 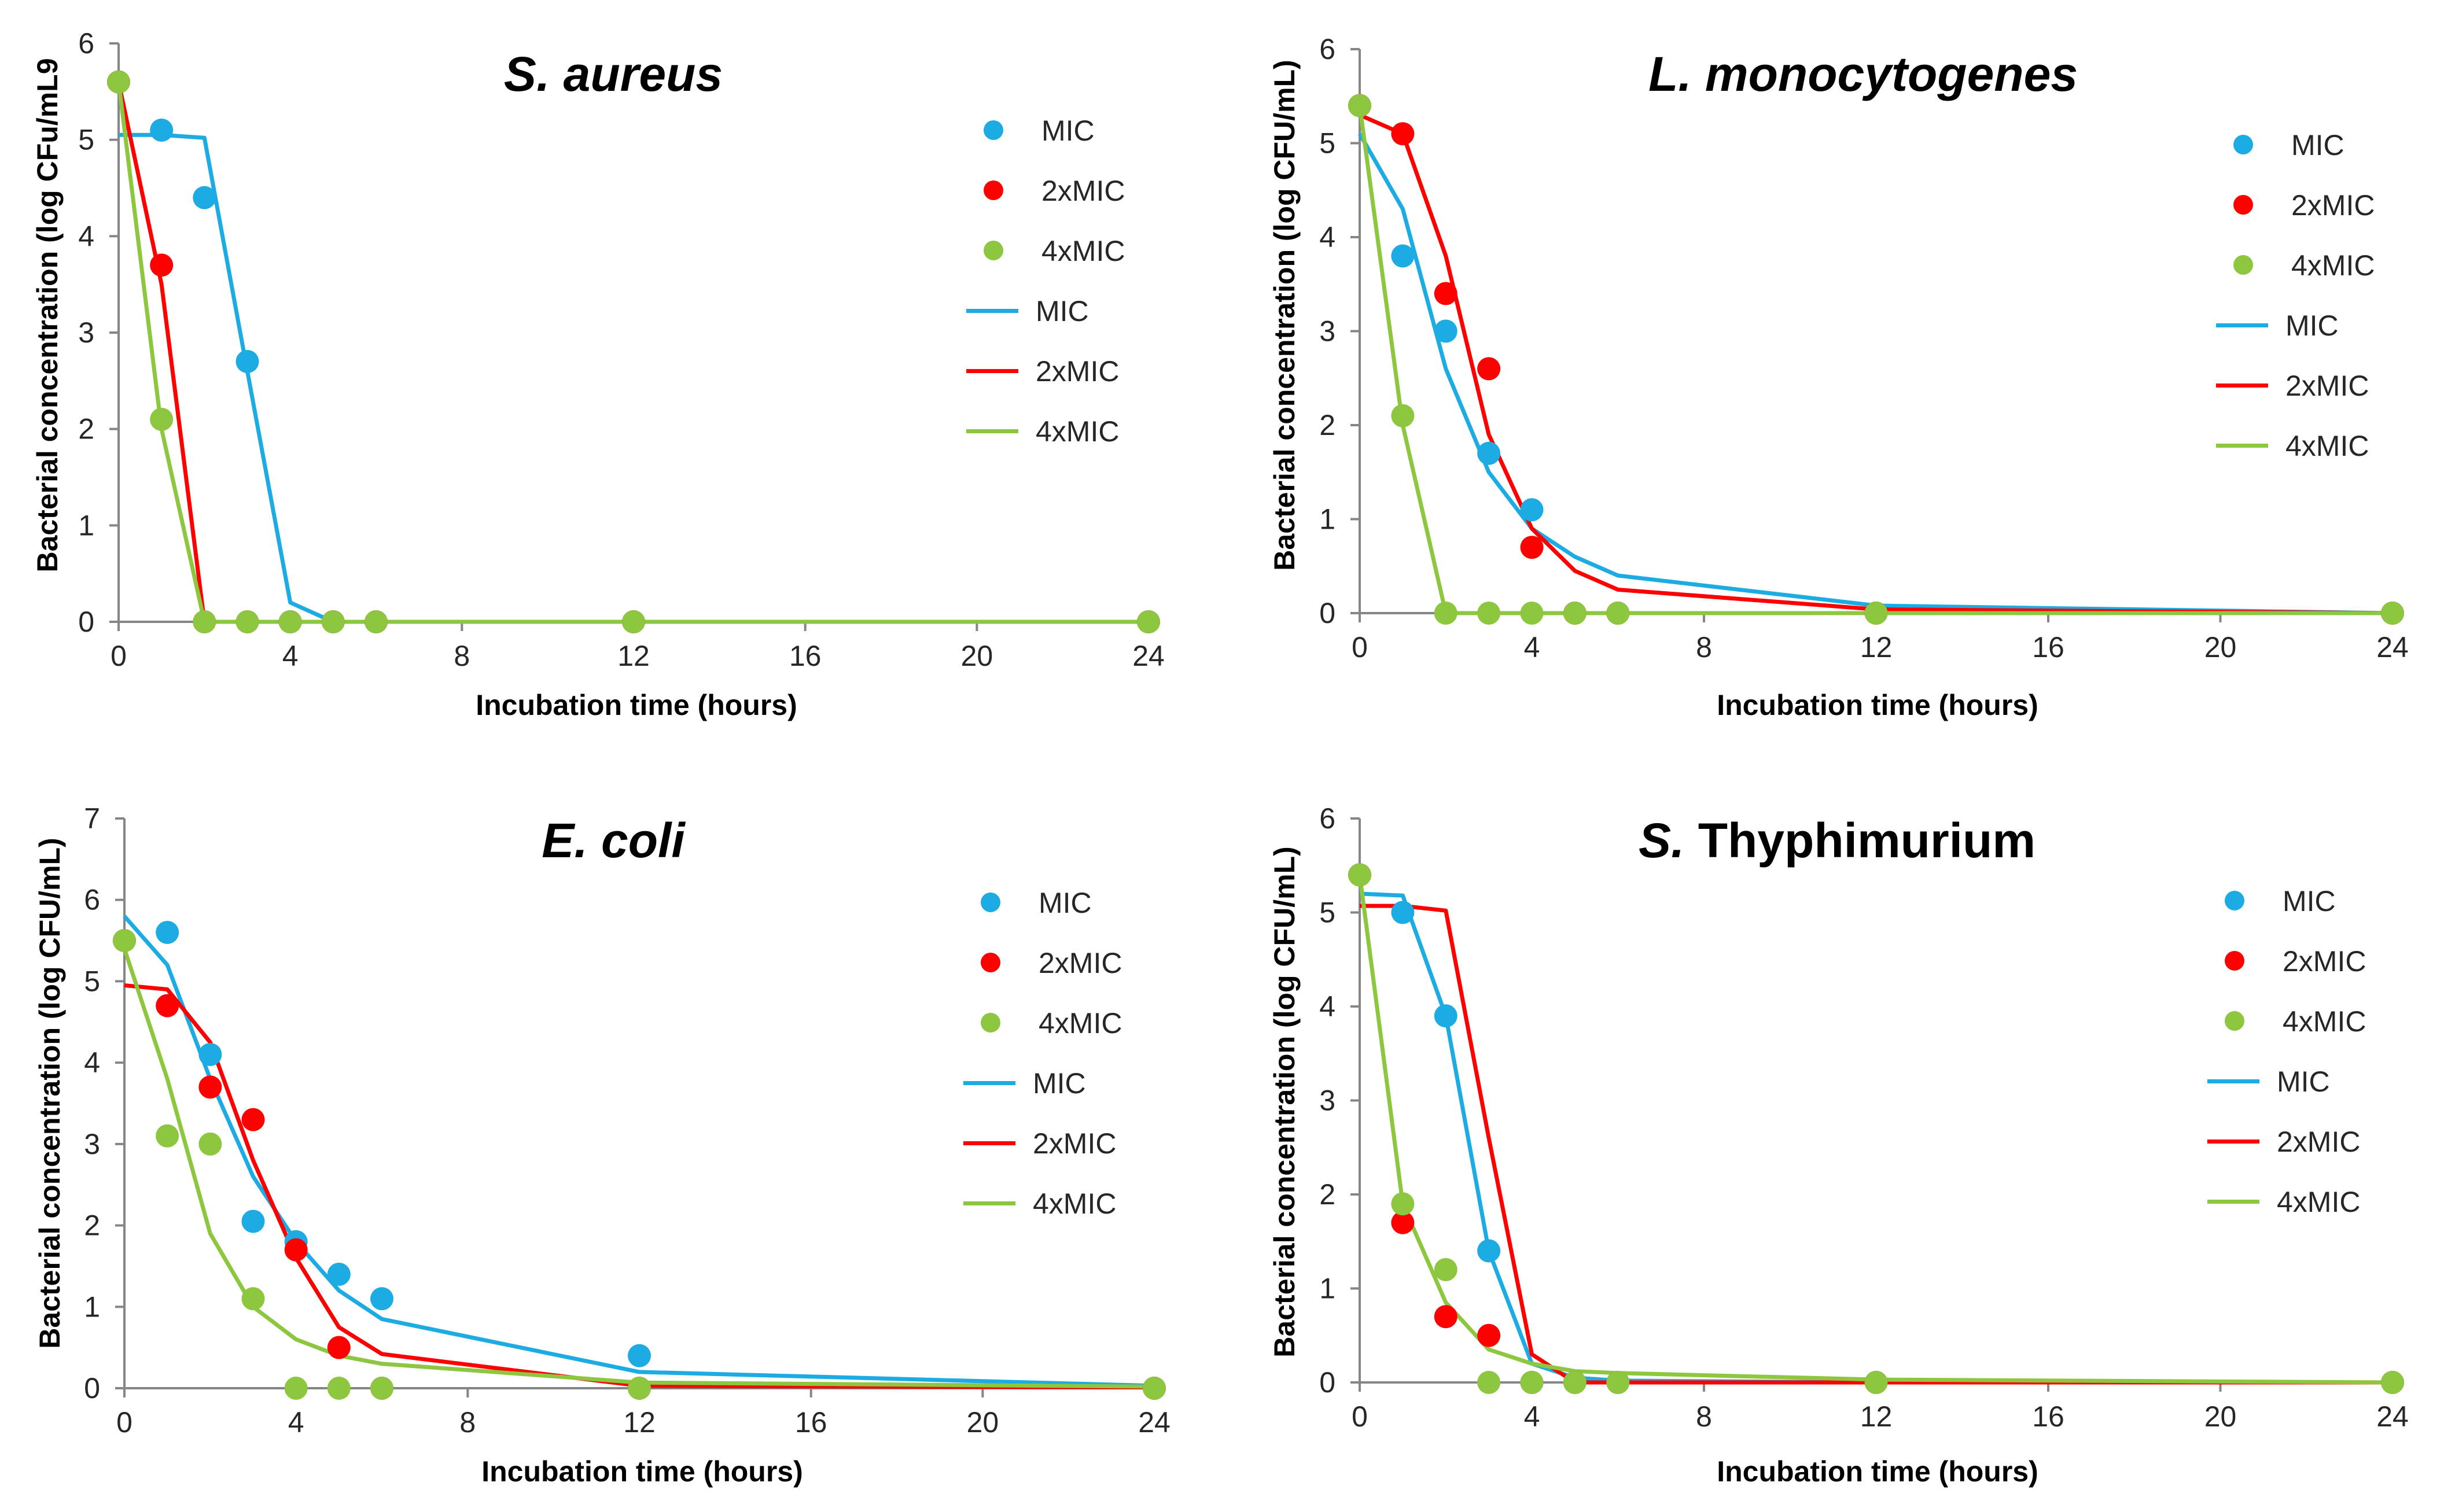 I want to click on legend-item-line-mic: MIC, so click(x=2320, y=325).